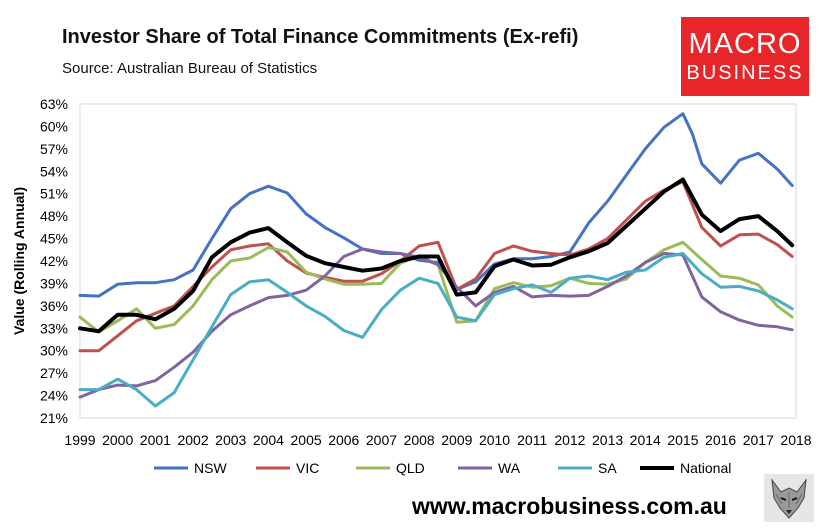  Describe the element at coordinates (442, 468) in the screenshot. I see `chart-legend: NSW VIC QLD WA SA National` at that location.